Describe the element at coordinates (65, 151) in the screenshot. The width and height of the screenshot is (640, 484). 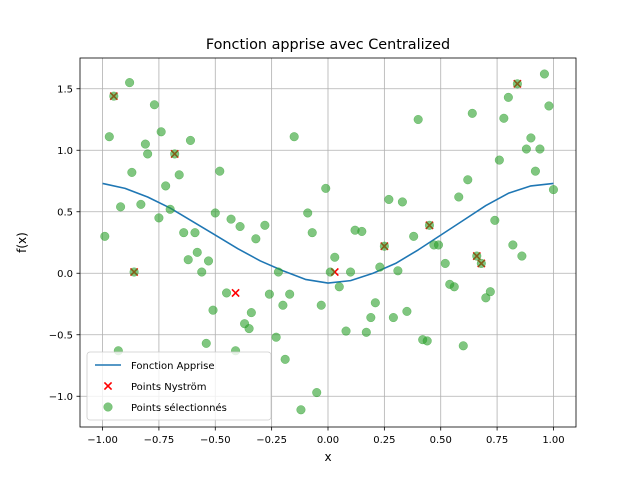
I see `y-tick-label: 1.0` at that location.